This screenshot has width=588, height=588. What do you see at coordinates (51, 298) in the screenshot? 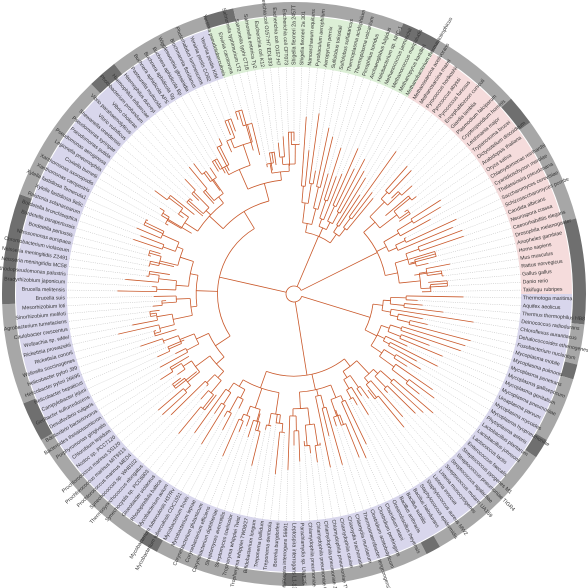
I see `leaf-label: Brucella suis` at bounding box center [51, 298].